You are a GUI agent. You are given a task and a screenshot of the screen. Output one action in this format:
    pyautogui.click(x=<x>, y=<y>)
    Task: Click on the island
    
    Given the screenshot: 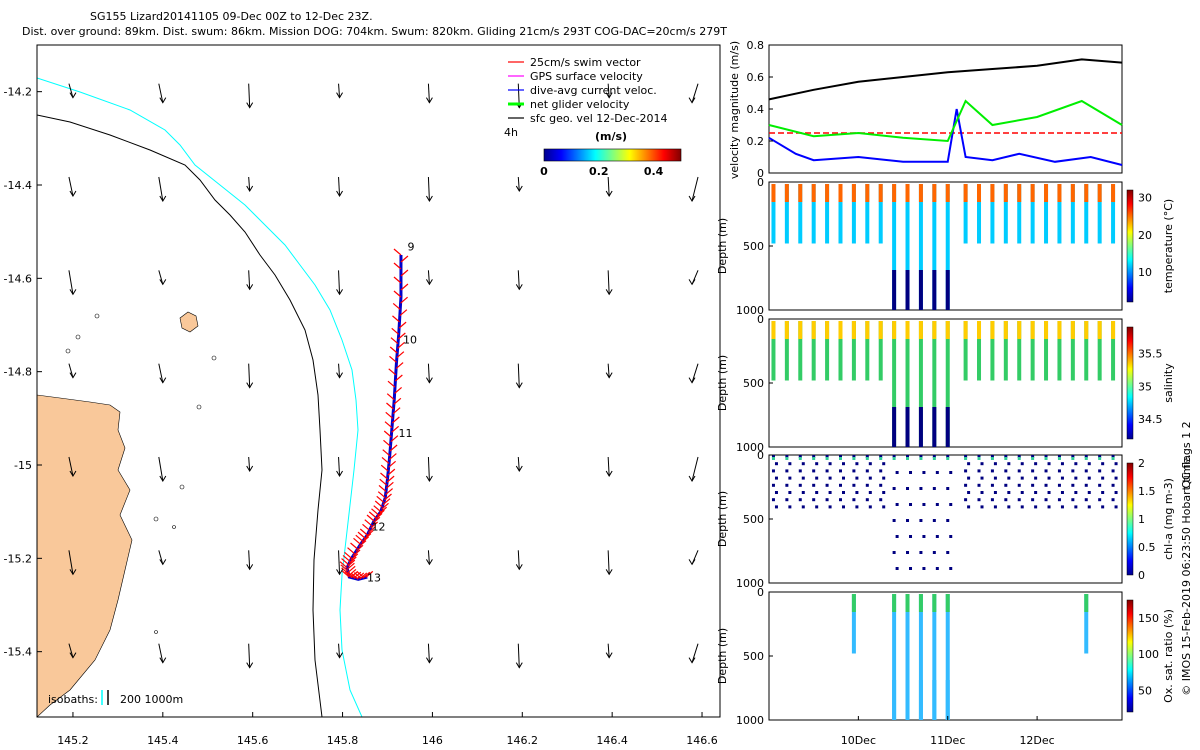 What is the action you would take?
    pyautogui.click(x=199, y=407)
    